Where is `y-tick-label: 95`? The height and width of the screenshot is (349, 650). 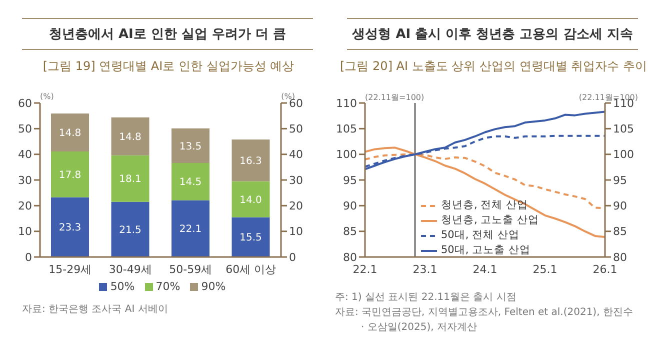 y-tick-label: 95 is located at coordinates (350, 180).